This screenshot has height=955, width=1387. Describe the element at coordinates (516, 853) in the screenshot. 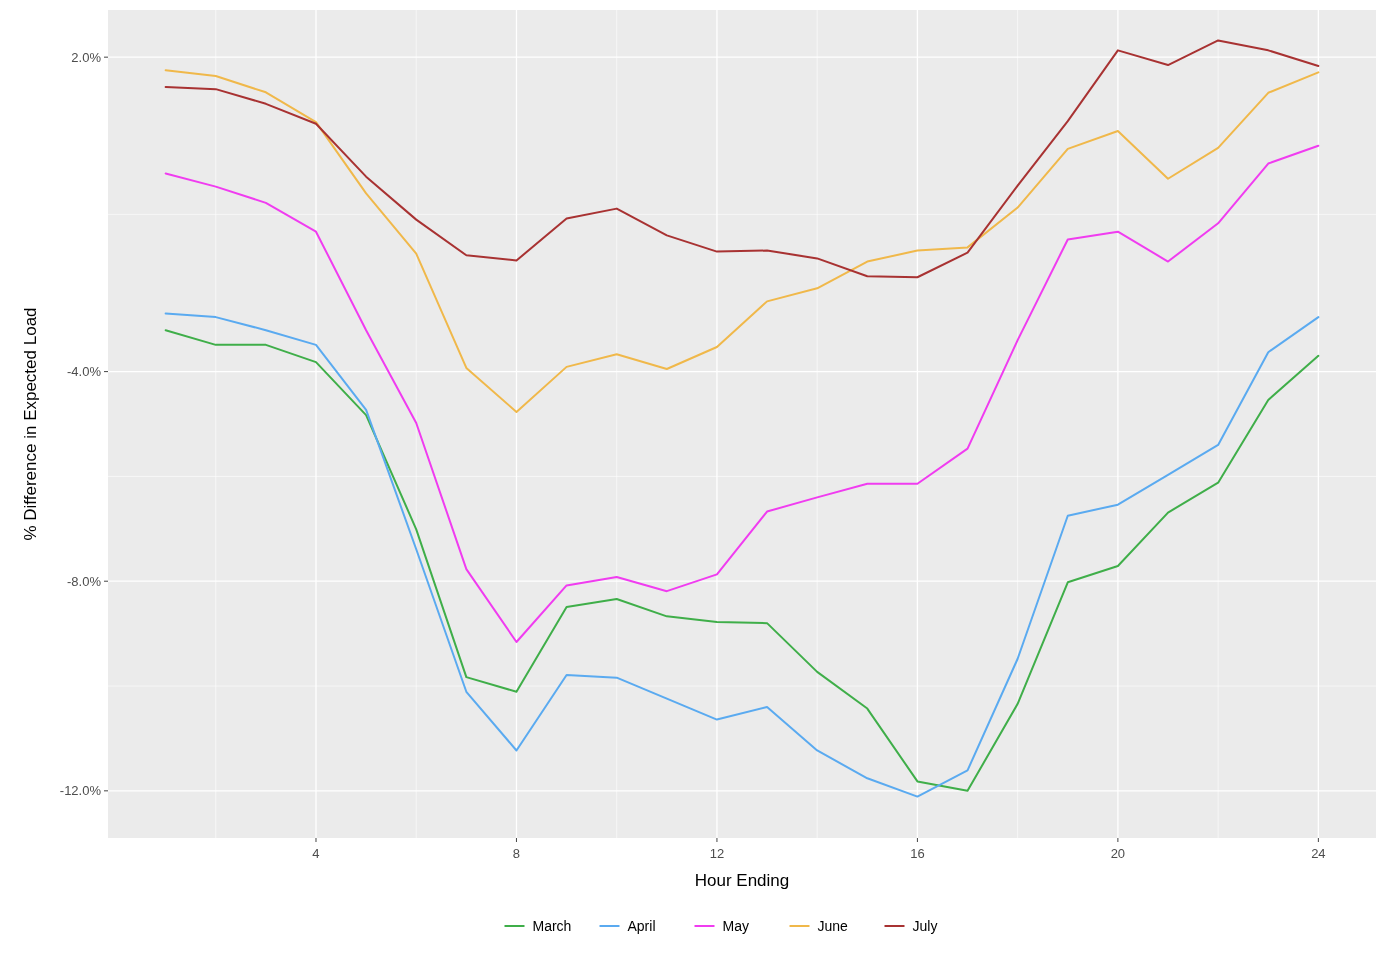

I see `x-tick-label: 8` at that location.